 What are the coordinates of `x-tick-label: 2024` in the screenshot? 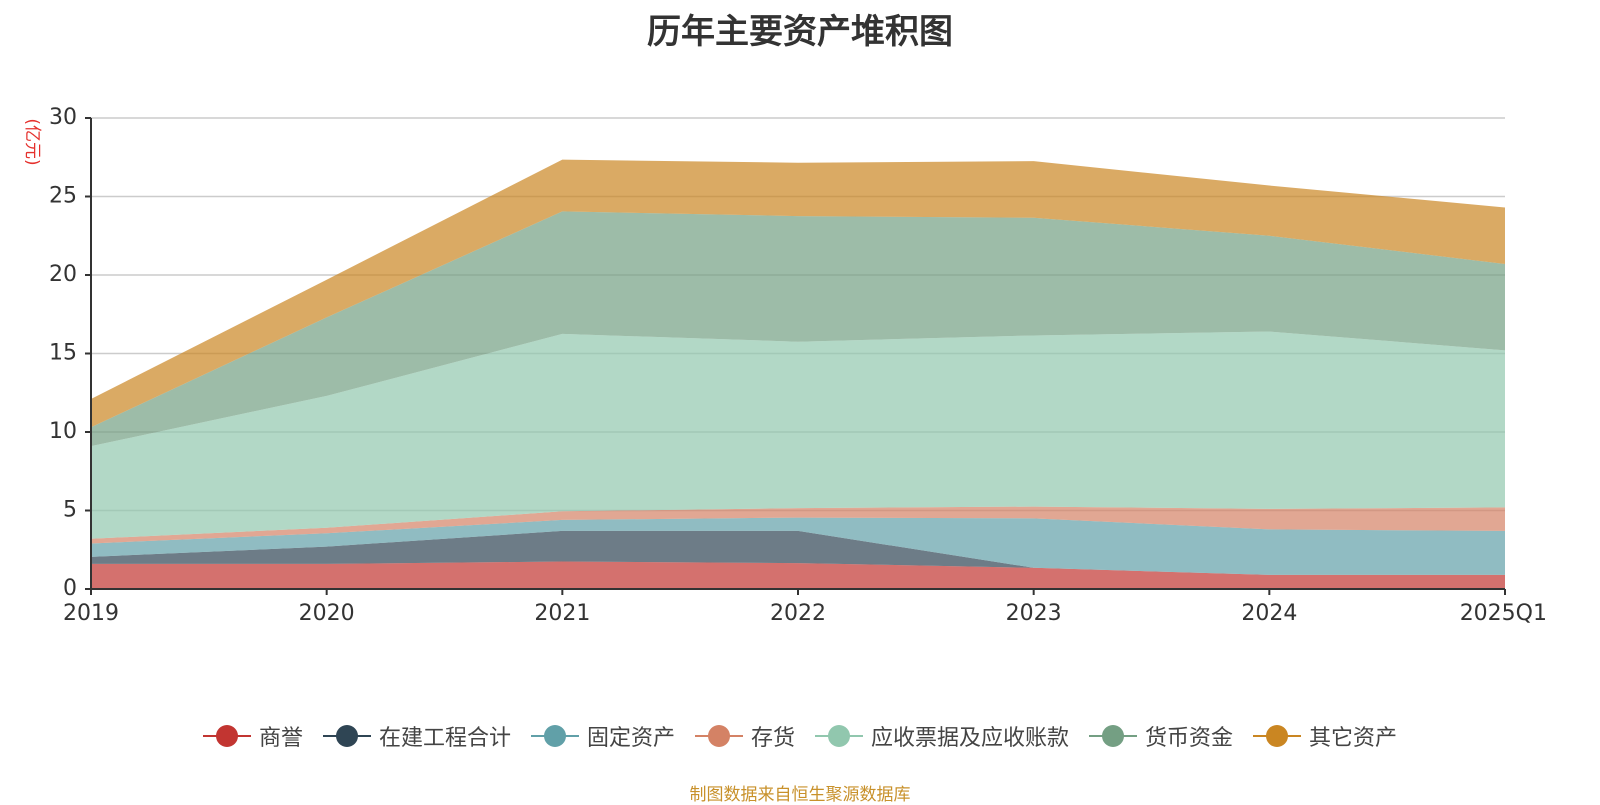 It's located at (1269, 613).